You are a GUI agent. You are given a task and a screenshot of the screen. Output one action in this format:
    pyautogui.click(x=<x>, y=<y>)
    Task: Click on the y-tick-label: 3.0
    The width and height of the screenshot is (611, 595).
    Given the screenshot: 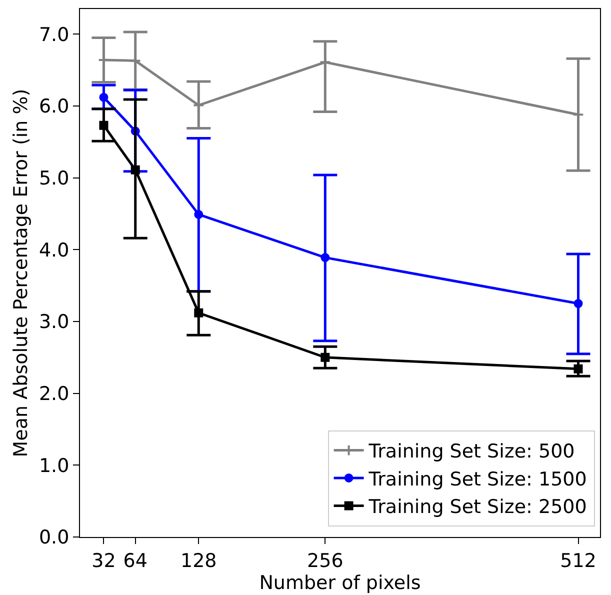 What is the action you would take?
    pyautogui.click(x=54, y=322)
    